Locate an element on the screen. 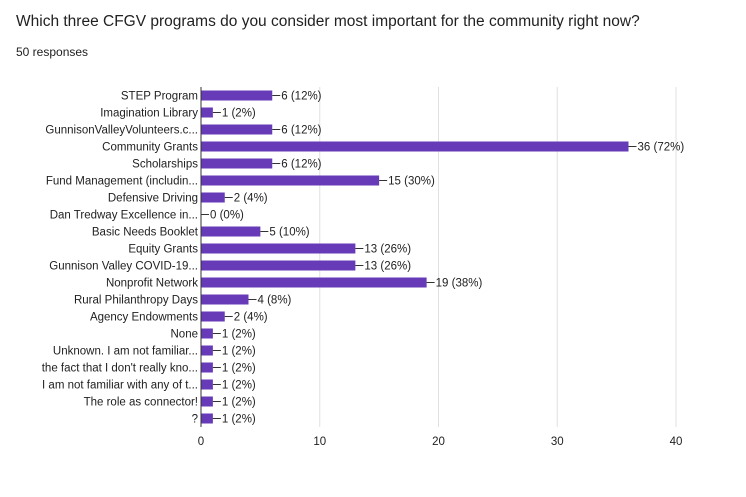 The width and height of the screenshot is (746, 497). category-label: ? is located at coordinates (195, 420).